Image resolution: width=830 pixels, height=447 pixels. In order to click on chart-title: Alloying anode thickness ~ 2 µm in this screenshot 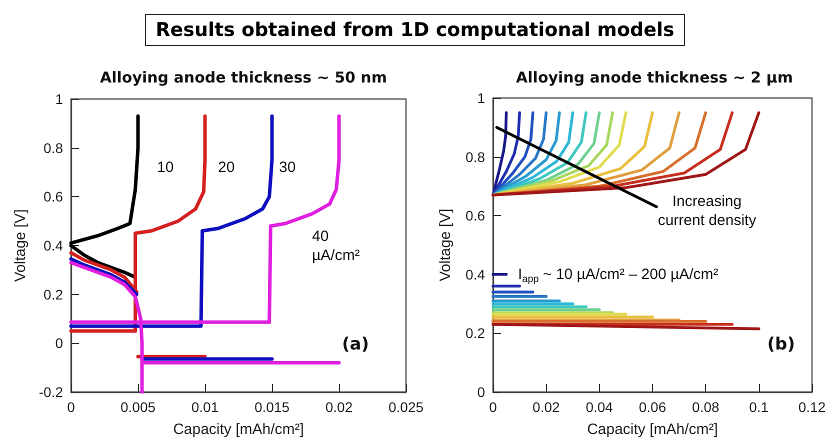, I will do `click(654, 77)`.